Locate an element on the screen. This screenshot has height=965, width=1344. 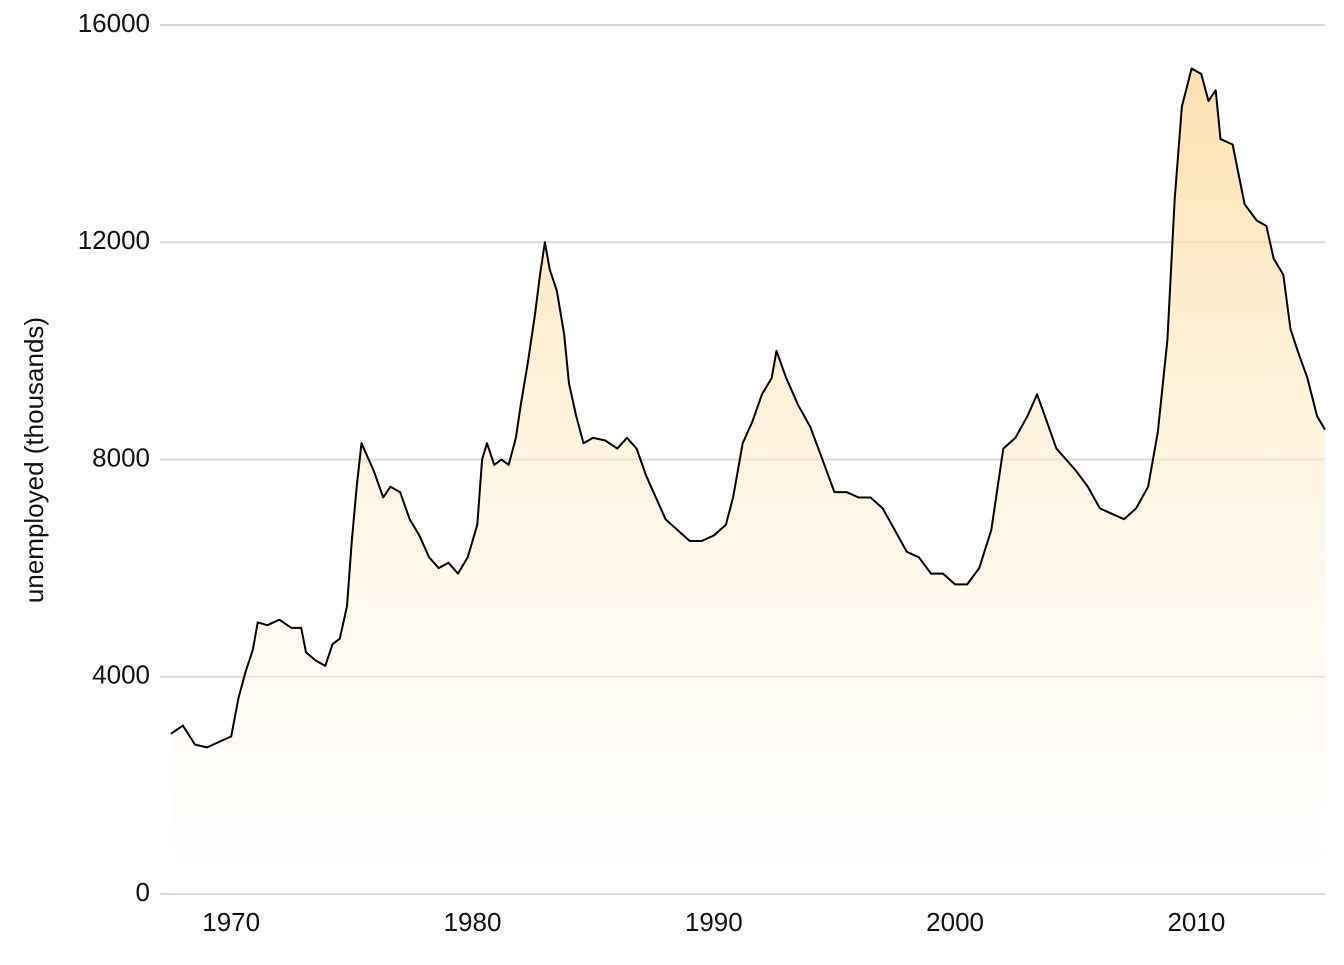
y-axis-label: unemployed (thousands) is located at coordinates (34, 460).